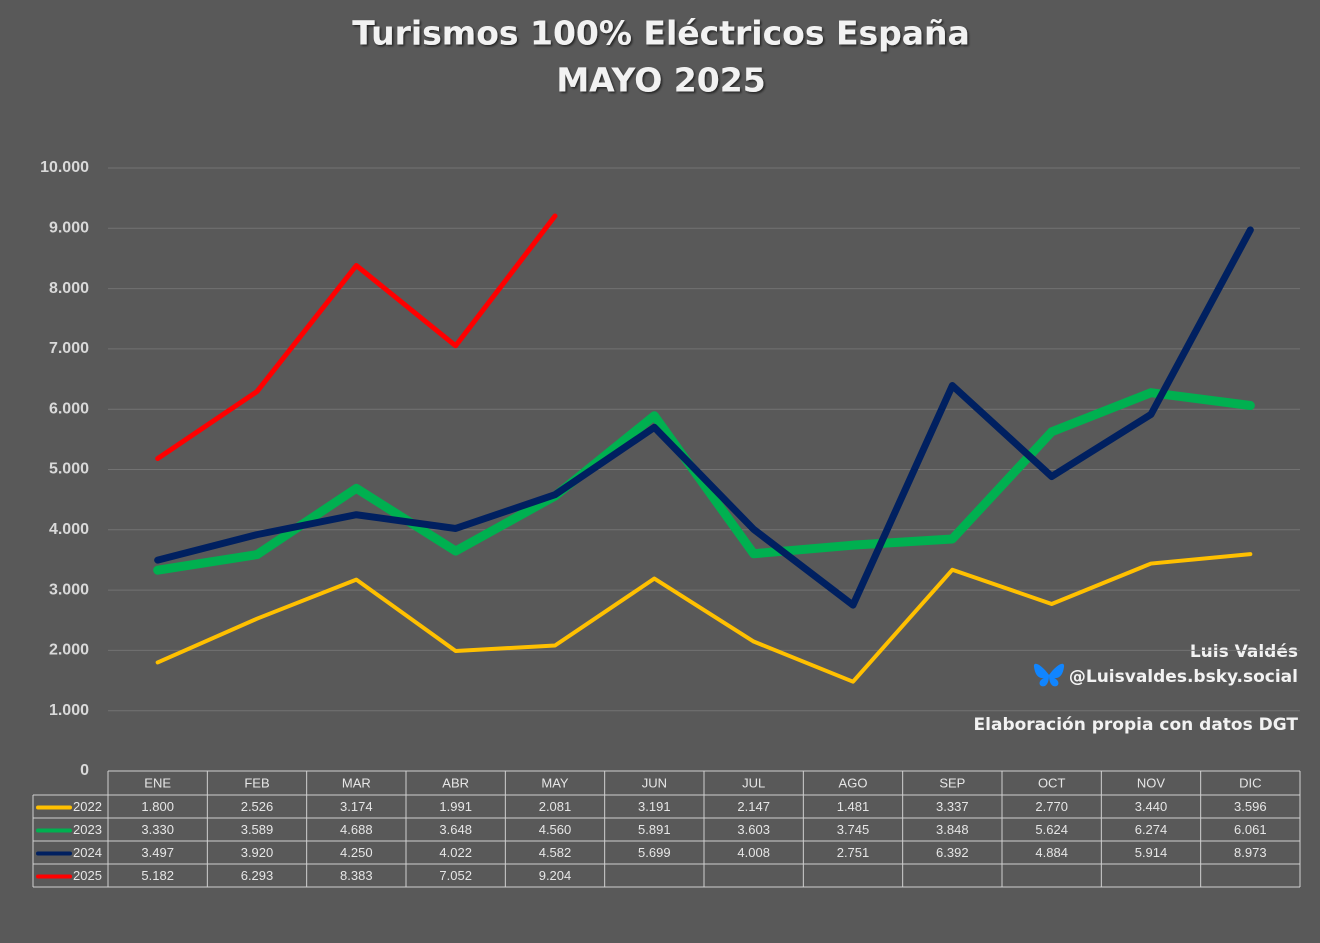 The image size is (1320, 943). Describe the element at coordinates (84, 770) in the screenshot. I see `y-tick-label: 0` at that location.